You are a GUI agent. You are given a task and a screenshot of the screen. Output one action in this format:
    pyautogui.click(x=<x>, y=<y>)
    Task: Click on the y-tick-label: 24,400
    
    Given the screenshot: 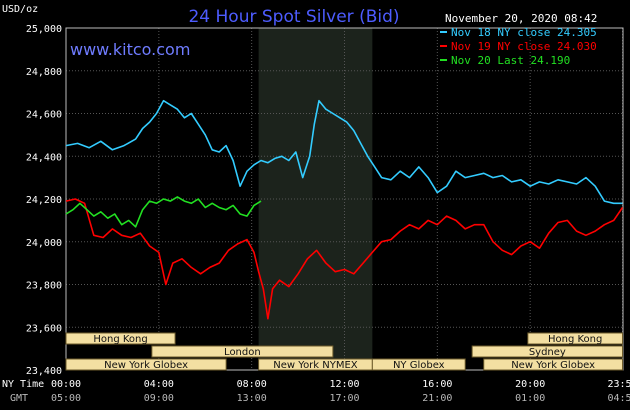 What is the action you would take?
    pyautogui.click(x=44, y=157)
    